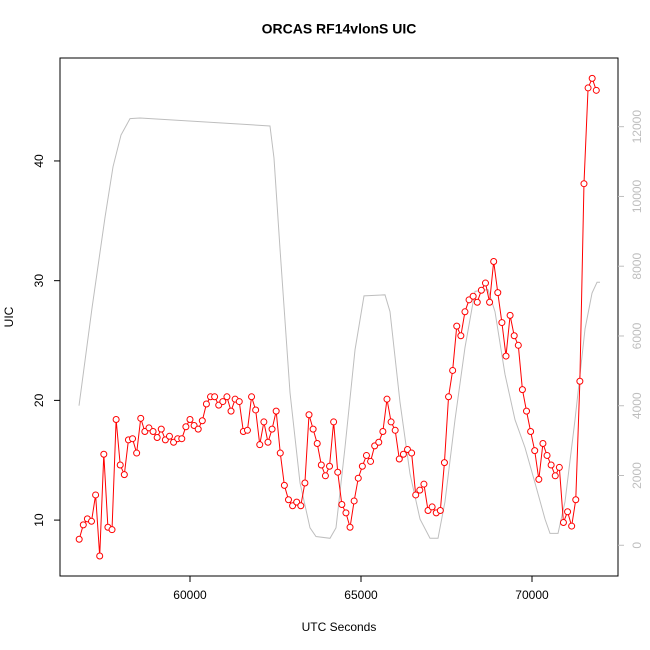  Describe the element at coordinates (39, 400) in the screenshot. I see `y-tick-label: 20` at that location.